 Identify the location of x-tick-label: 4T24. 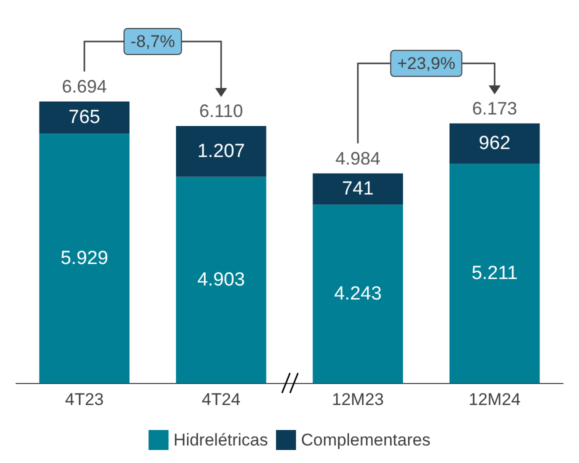
(221, 399).